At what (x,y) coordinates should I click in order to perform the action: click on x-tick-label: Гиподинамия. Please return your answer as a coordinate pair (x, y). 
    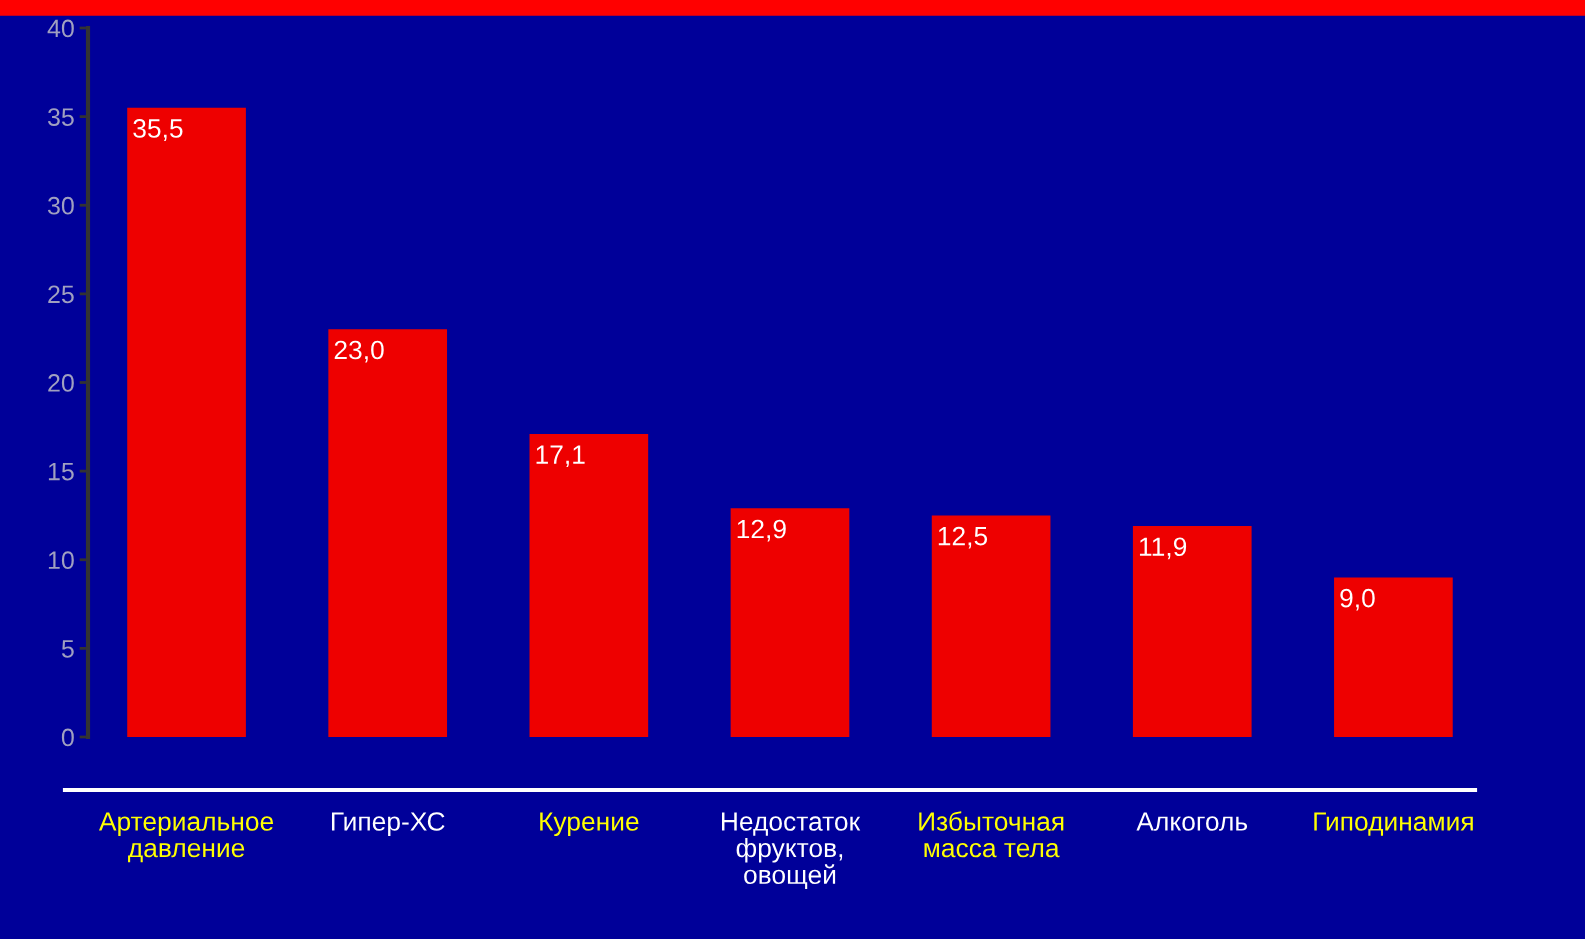
    Looking at the image, I should click on (1393, 824).